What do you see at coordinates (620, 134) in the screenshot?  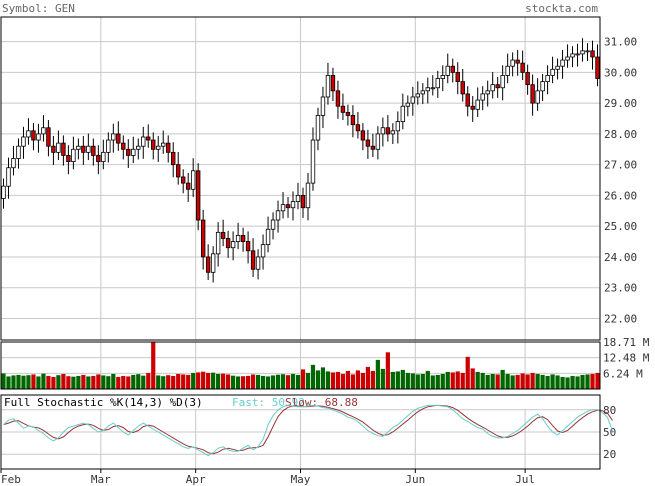 I see `price-tick-label: 28.00` at bounding box center [620, 134].